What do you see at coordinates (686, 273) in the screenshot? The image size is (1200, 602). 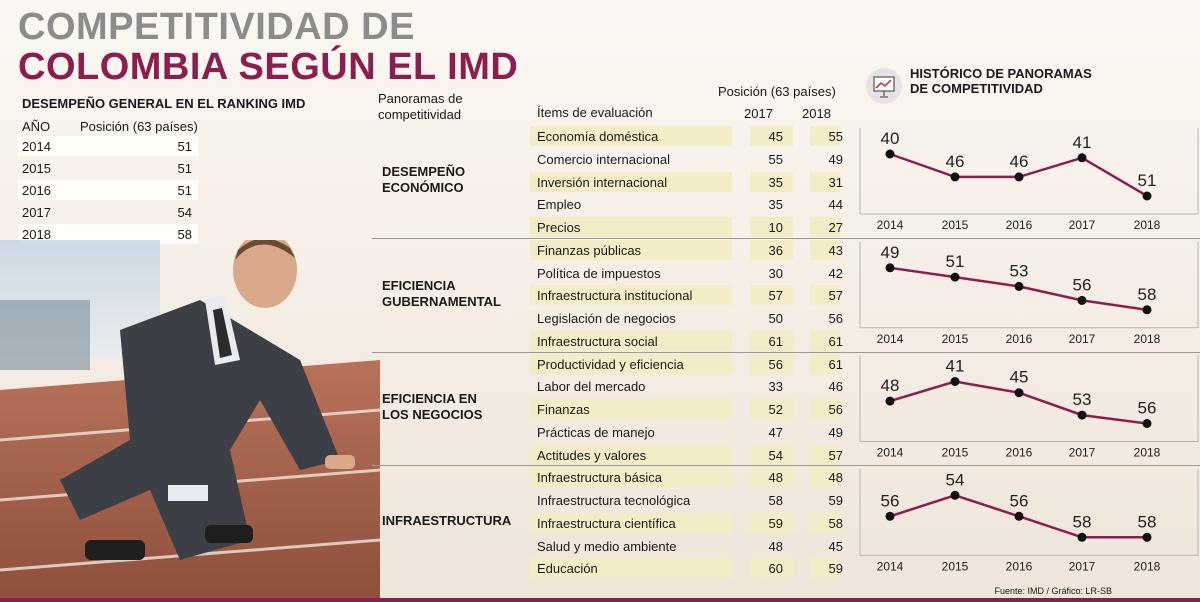 I see `evaluation-row: Política de impuestos 30 42` at bounding box center [686, 273].